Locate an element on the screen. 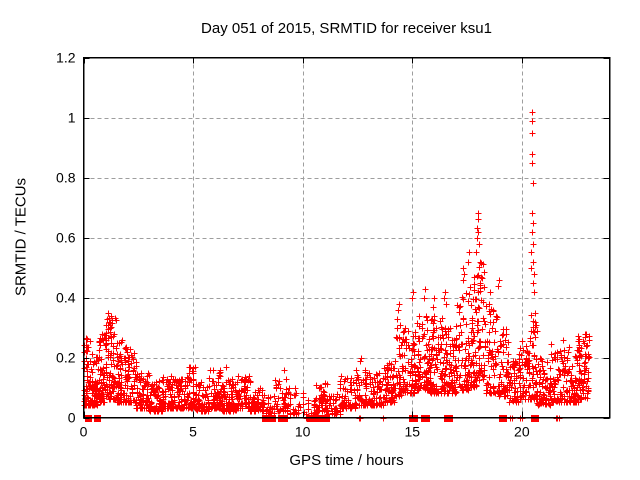 The image size is (640, 480). y-tick-label: 1 is located at coordinates (72, 118).